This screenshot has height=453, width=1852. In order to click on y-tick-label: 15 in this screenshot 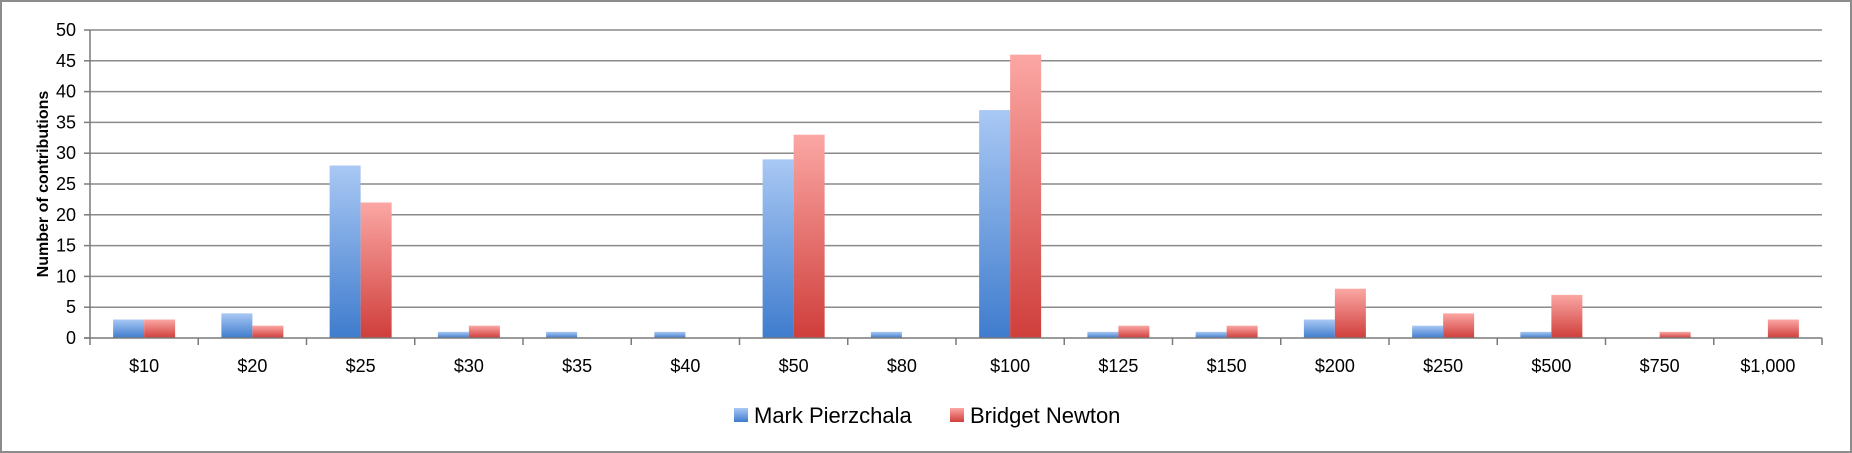, I will do `click(66, 246)`.